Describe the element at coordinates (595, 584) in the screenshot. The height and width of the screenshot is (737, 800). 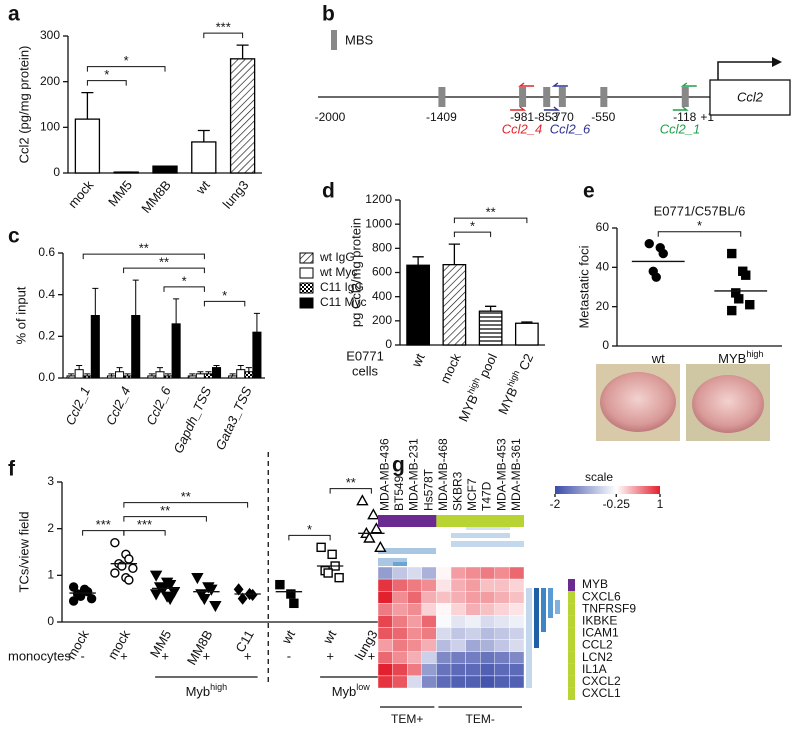
I see `row-label: MYB` at that location.